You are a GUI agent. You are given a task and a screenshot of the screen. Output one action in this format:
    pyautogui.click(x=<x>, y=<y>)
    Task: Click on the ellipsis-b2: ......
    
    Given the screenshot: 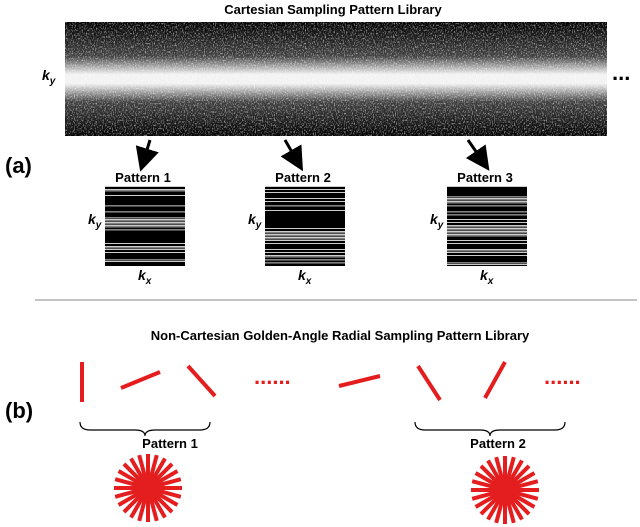 What is the action you would take?
    pyautogui.click(x=562, y=376)
    